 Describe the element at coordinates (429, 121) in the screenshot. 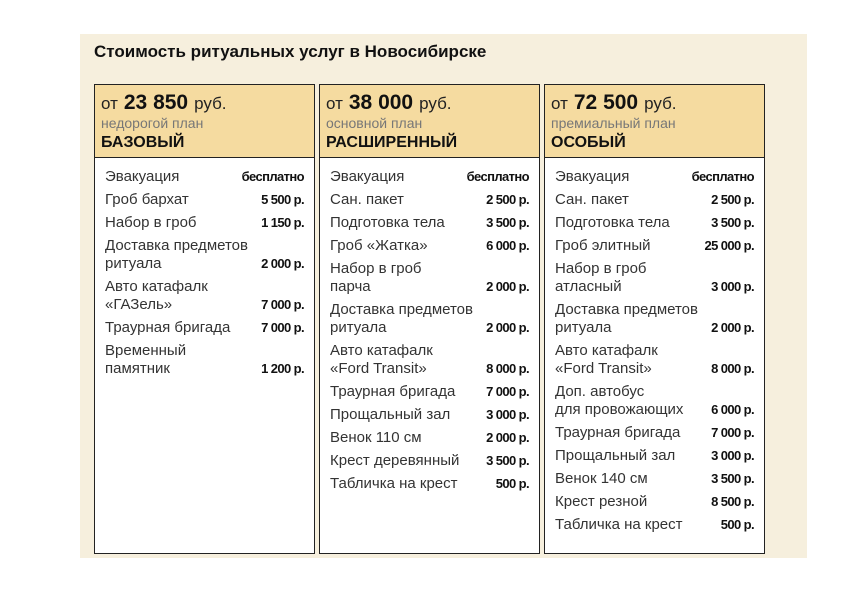

I see `plan-header: от 38 000 руб. основной план РАСШИРЕННЫЙ` at that location.